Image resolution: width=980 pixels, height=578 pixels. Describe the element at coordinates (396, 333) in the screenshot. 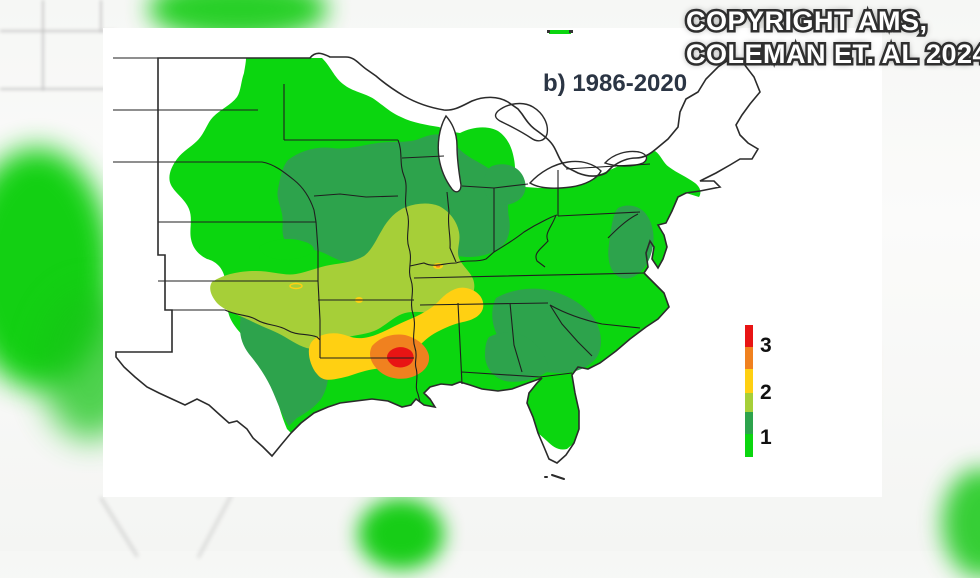

I see `contour-level2-region` at that location.